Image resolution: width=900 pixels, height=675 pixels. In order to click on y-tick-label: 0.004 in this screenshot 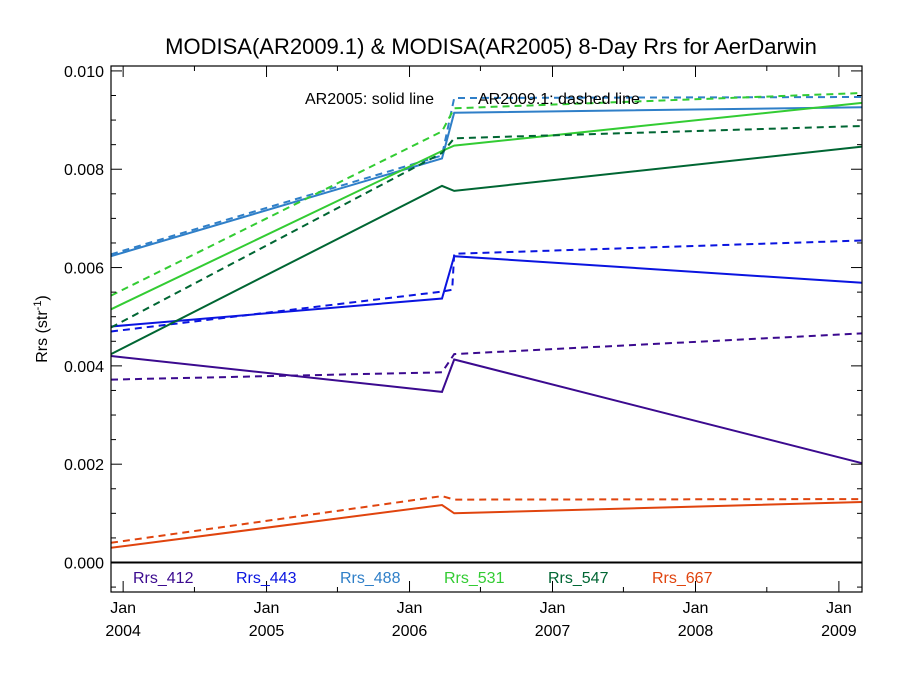, I will do `click(84, 367)`.